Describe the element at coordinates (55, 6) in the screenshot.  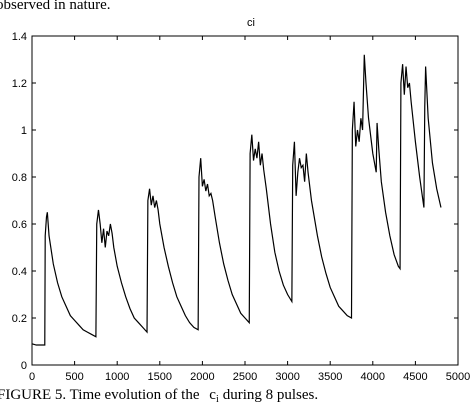
I see `text-above: observed in nature.` at that location.